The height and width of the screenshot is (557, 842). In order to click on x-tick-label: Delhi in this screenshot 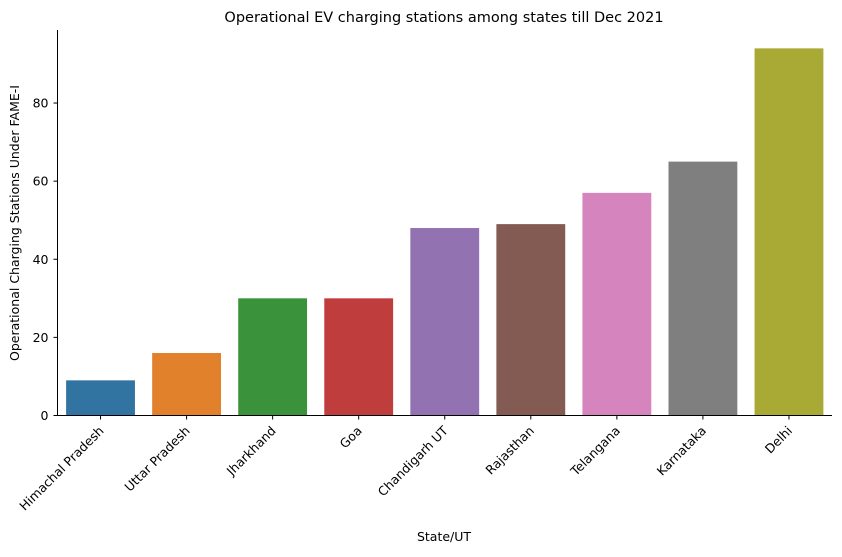, I will do `click(778, 439)`.